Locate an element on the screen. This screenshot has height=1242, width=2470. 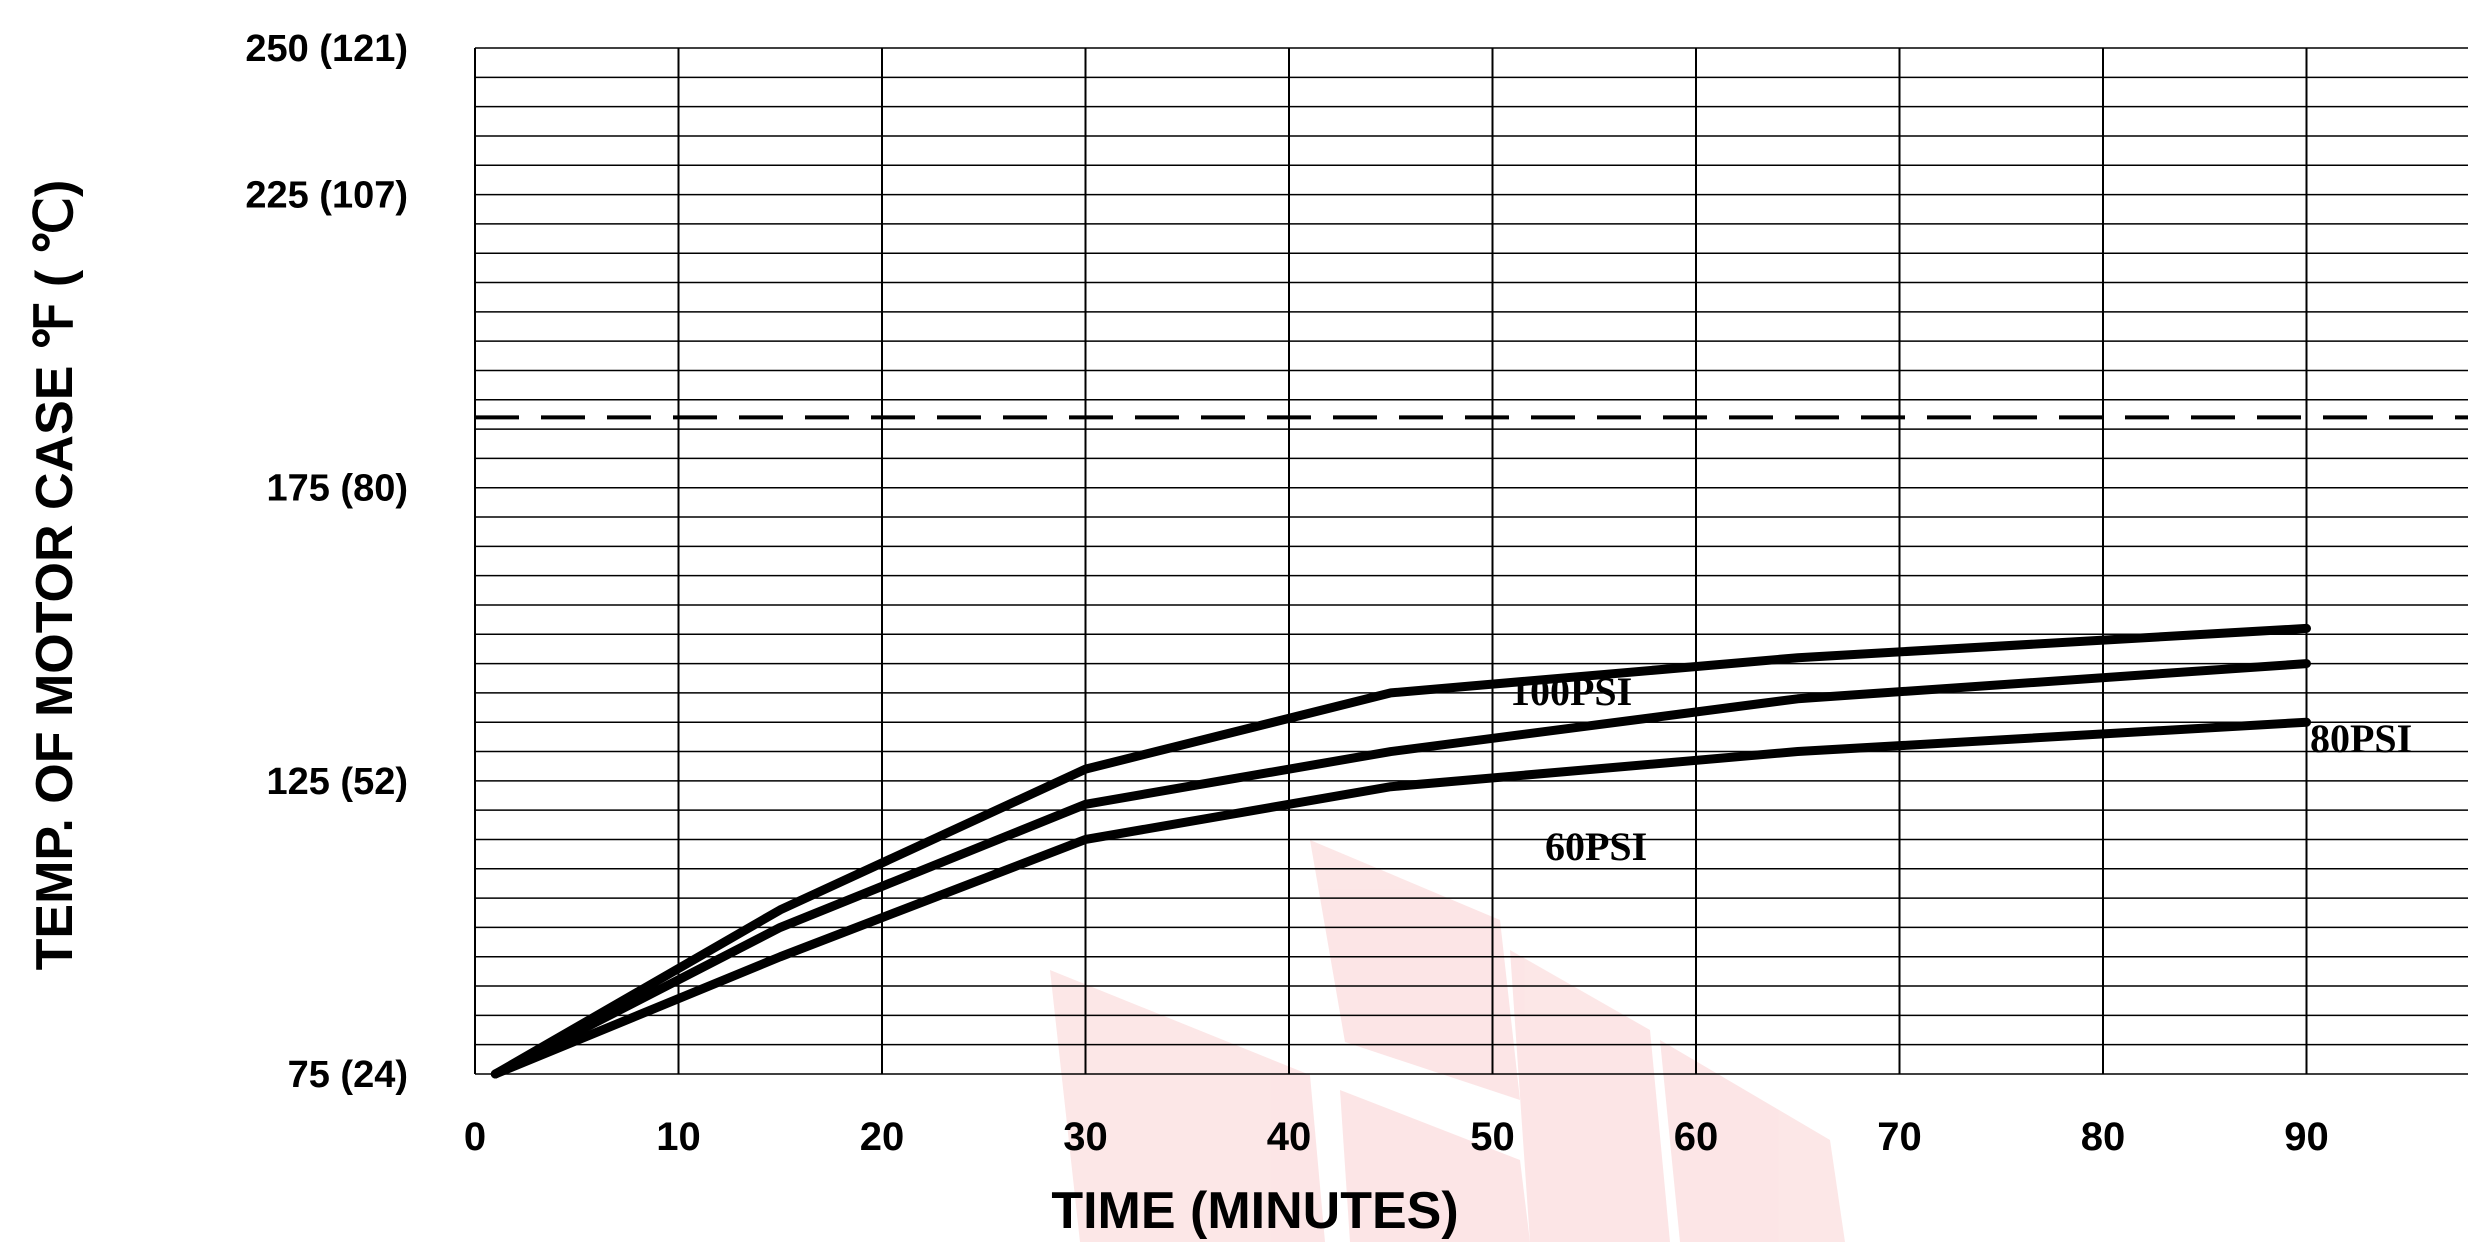
x-tick-label: 90 is located at coordinates (2306, 1137).